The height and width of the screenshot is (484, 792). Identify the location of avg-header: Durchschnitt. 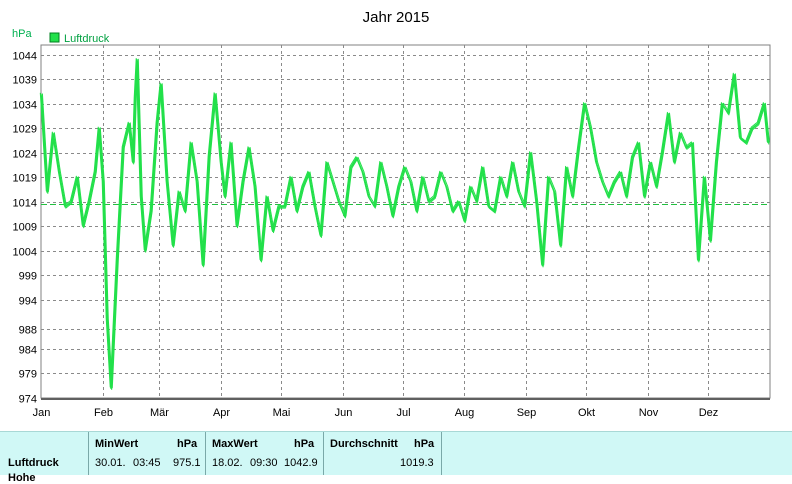
(364, 444).